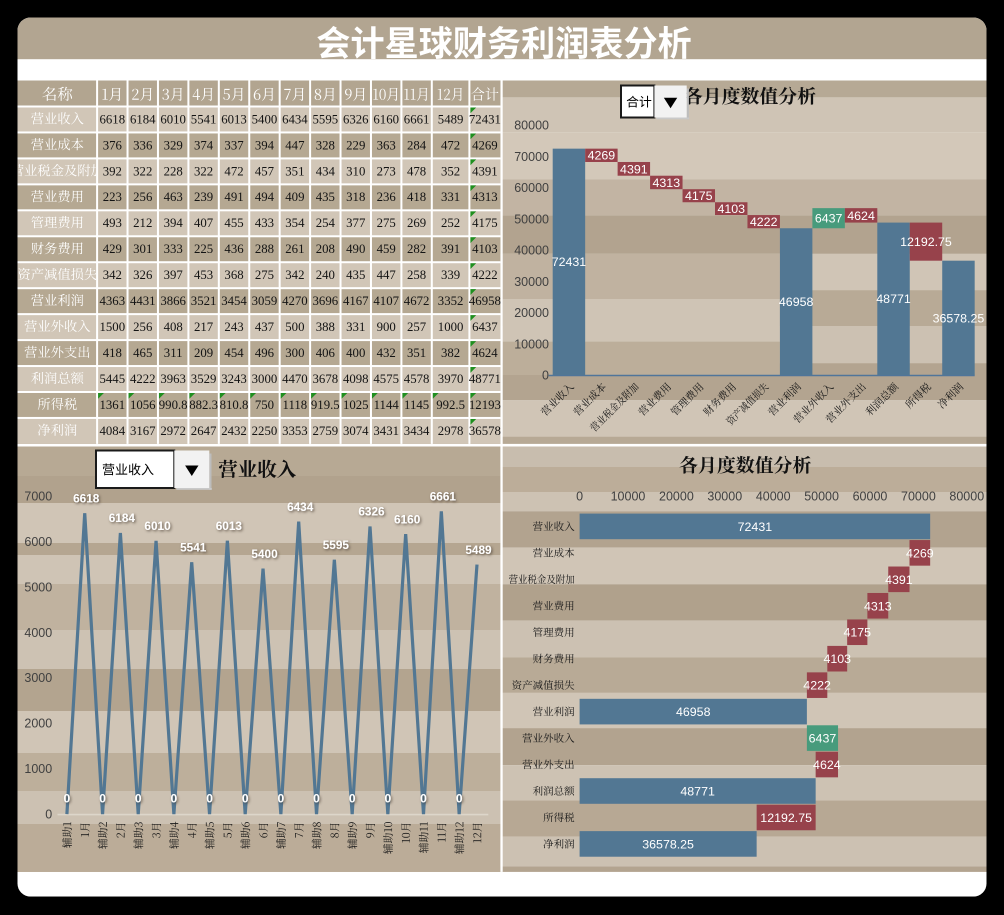  I want to click on svg-text: 3696, so click(326, 301).